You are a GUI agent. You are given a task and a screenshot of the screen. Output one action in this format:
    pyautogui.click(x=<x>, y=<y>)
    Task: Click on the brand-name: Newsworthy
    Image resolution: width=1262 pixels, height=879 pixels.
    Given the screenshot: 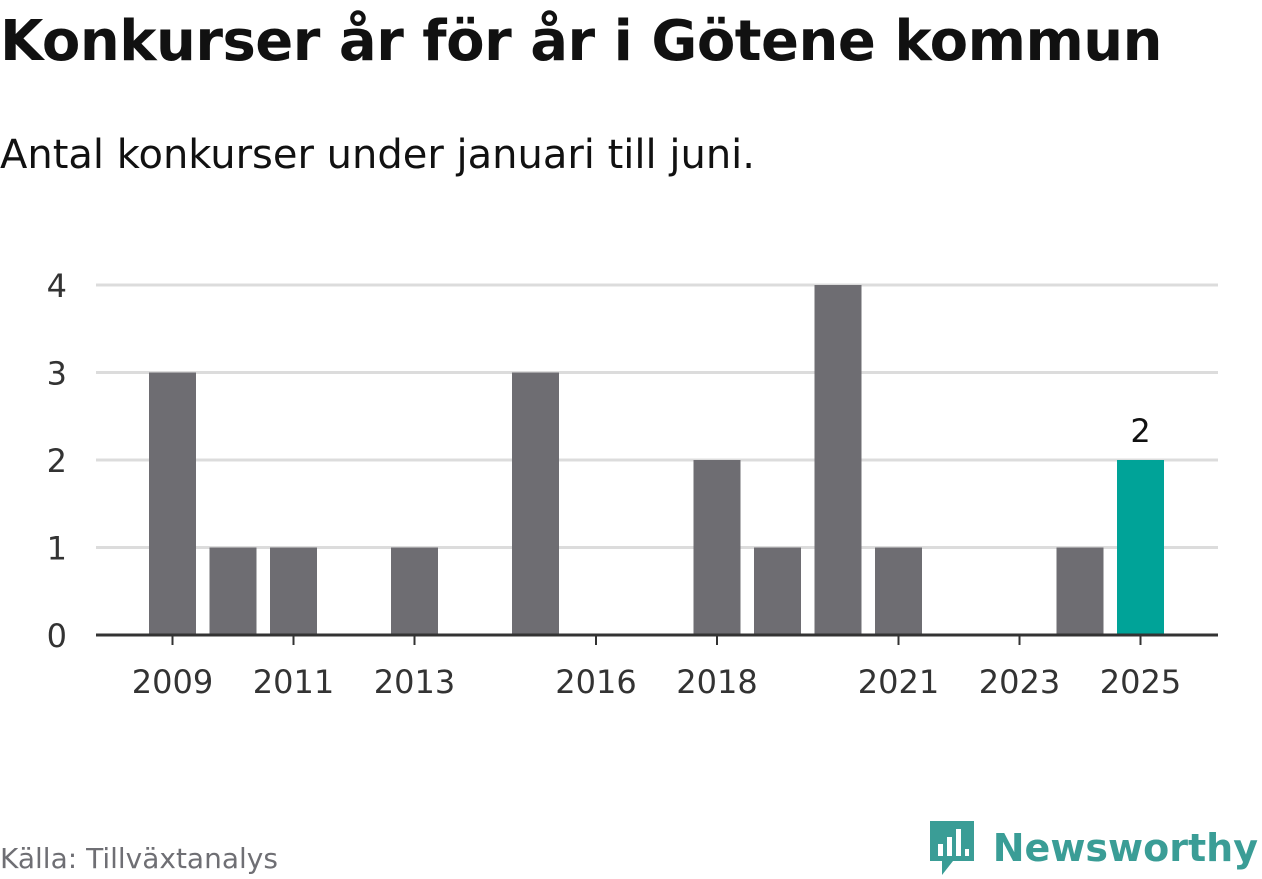 What is the action you would take?
    pyautogui.click(x=1125, y=848)
    